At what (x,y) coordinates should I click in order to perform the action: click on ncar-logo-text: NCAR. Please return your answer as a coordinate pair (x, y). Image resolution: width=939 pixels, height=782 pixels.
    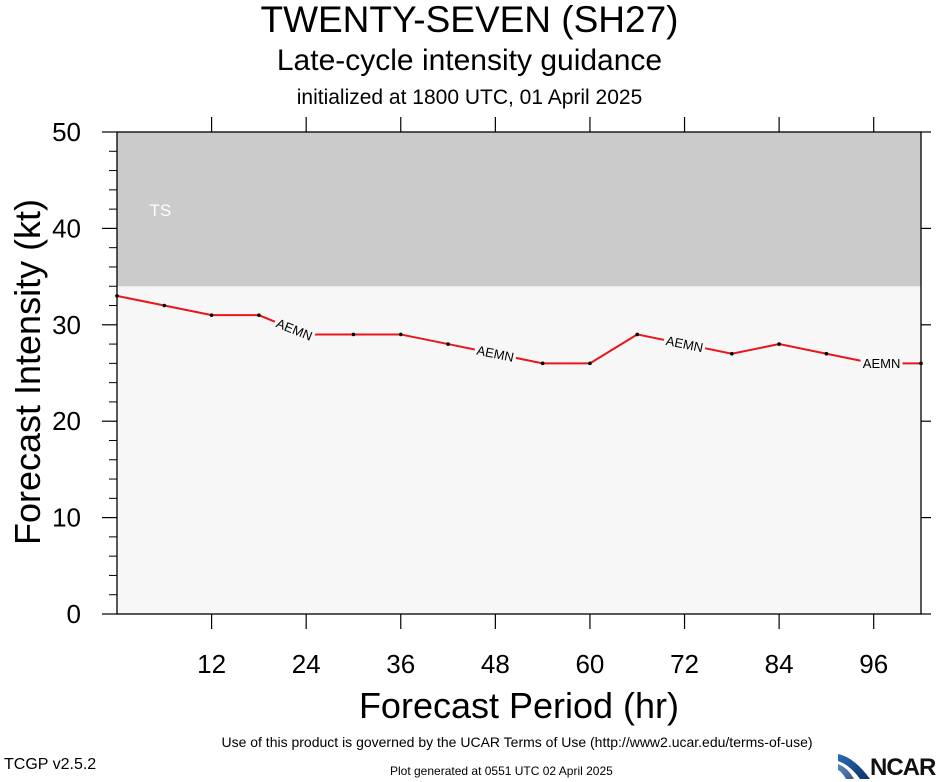
    Looking at the image, I should click on (903, 767).